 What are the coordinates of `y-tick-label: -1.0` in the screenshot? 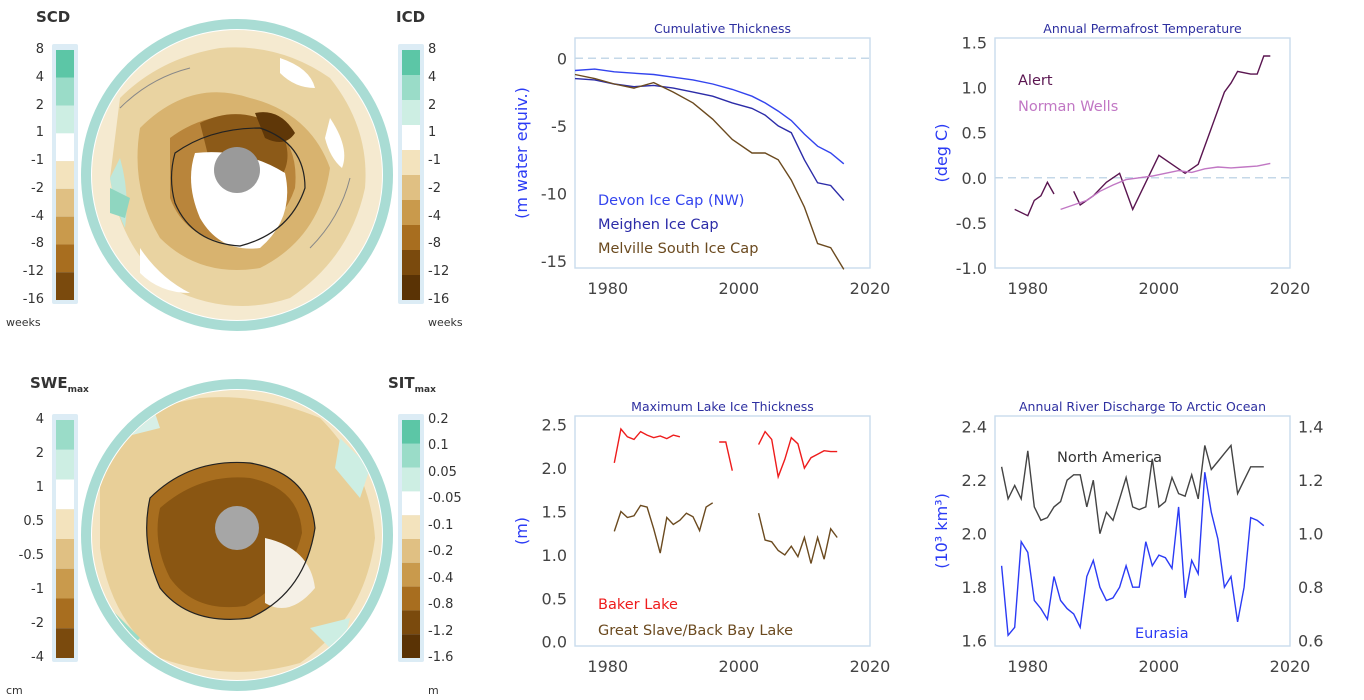 It's located at (971, 268).